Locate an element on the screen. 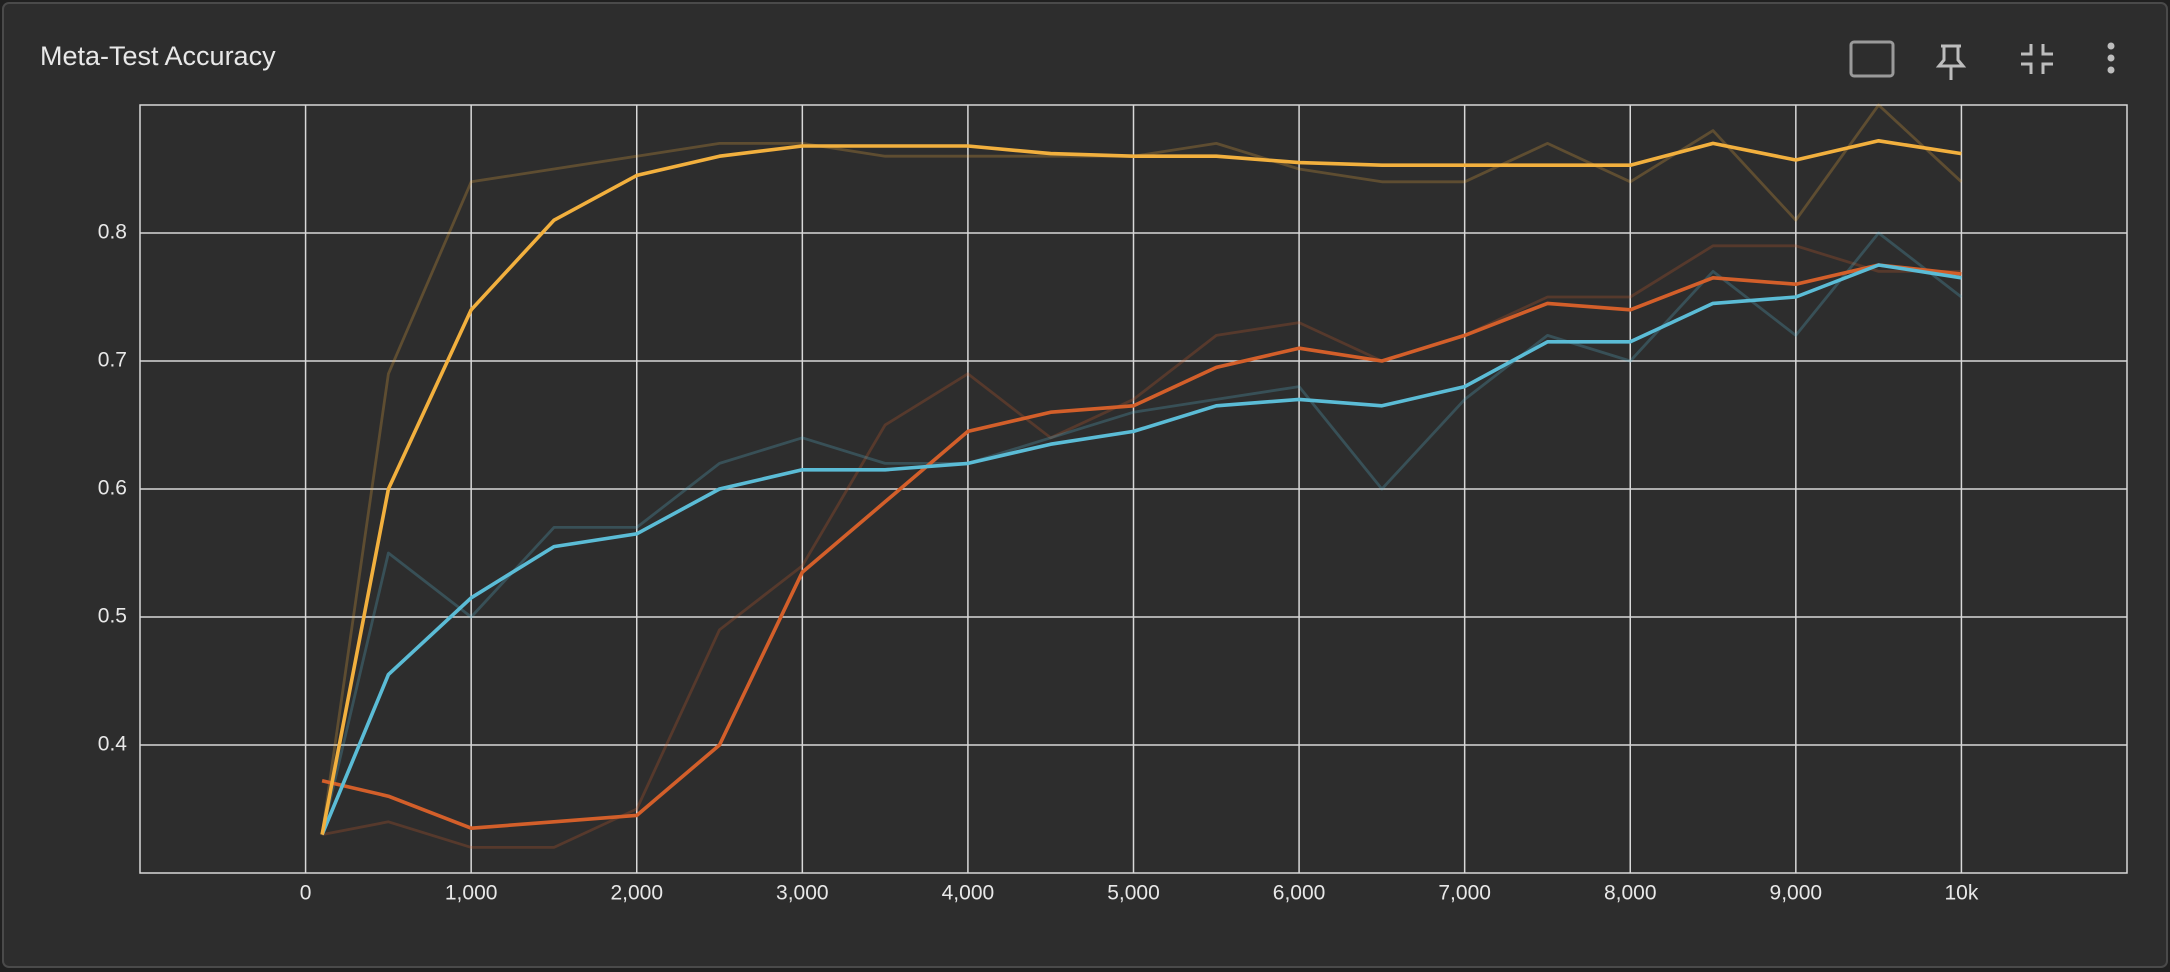 The image size is (2170, 972). y-tick-label: 0.8 is located at coordinates (112, 232).